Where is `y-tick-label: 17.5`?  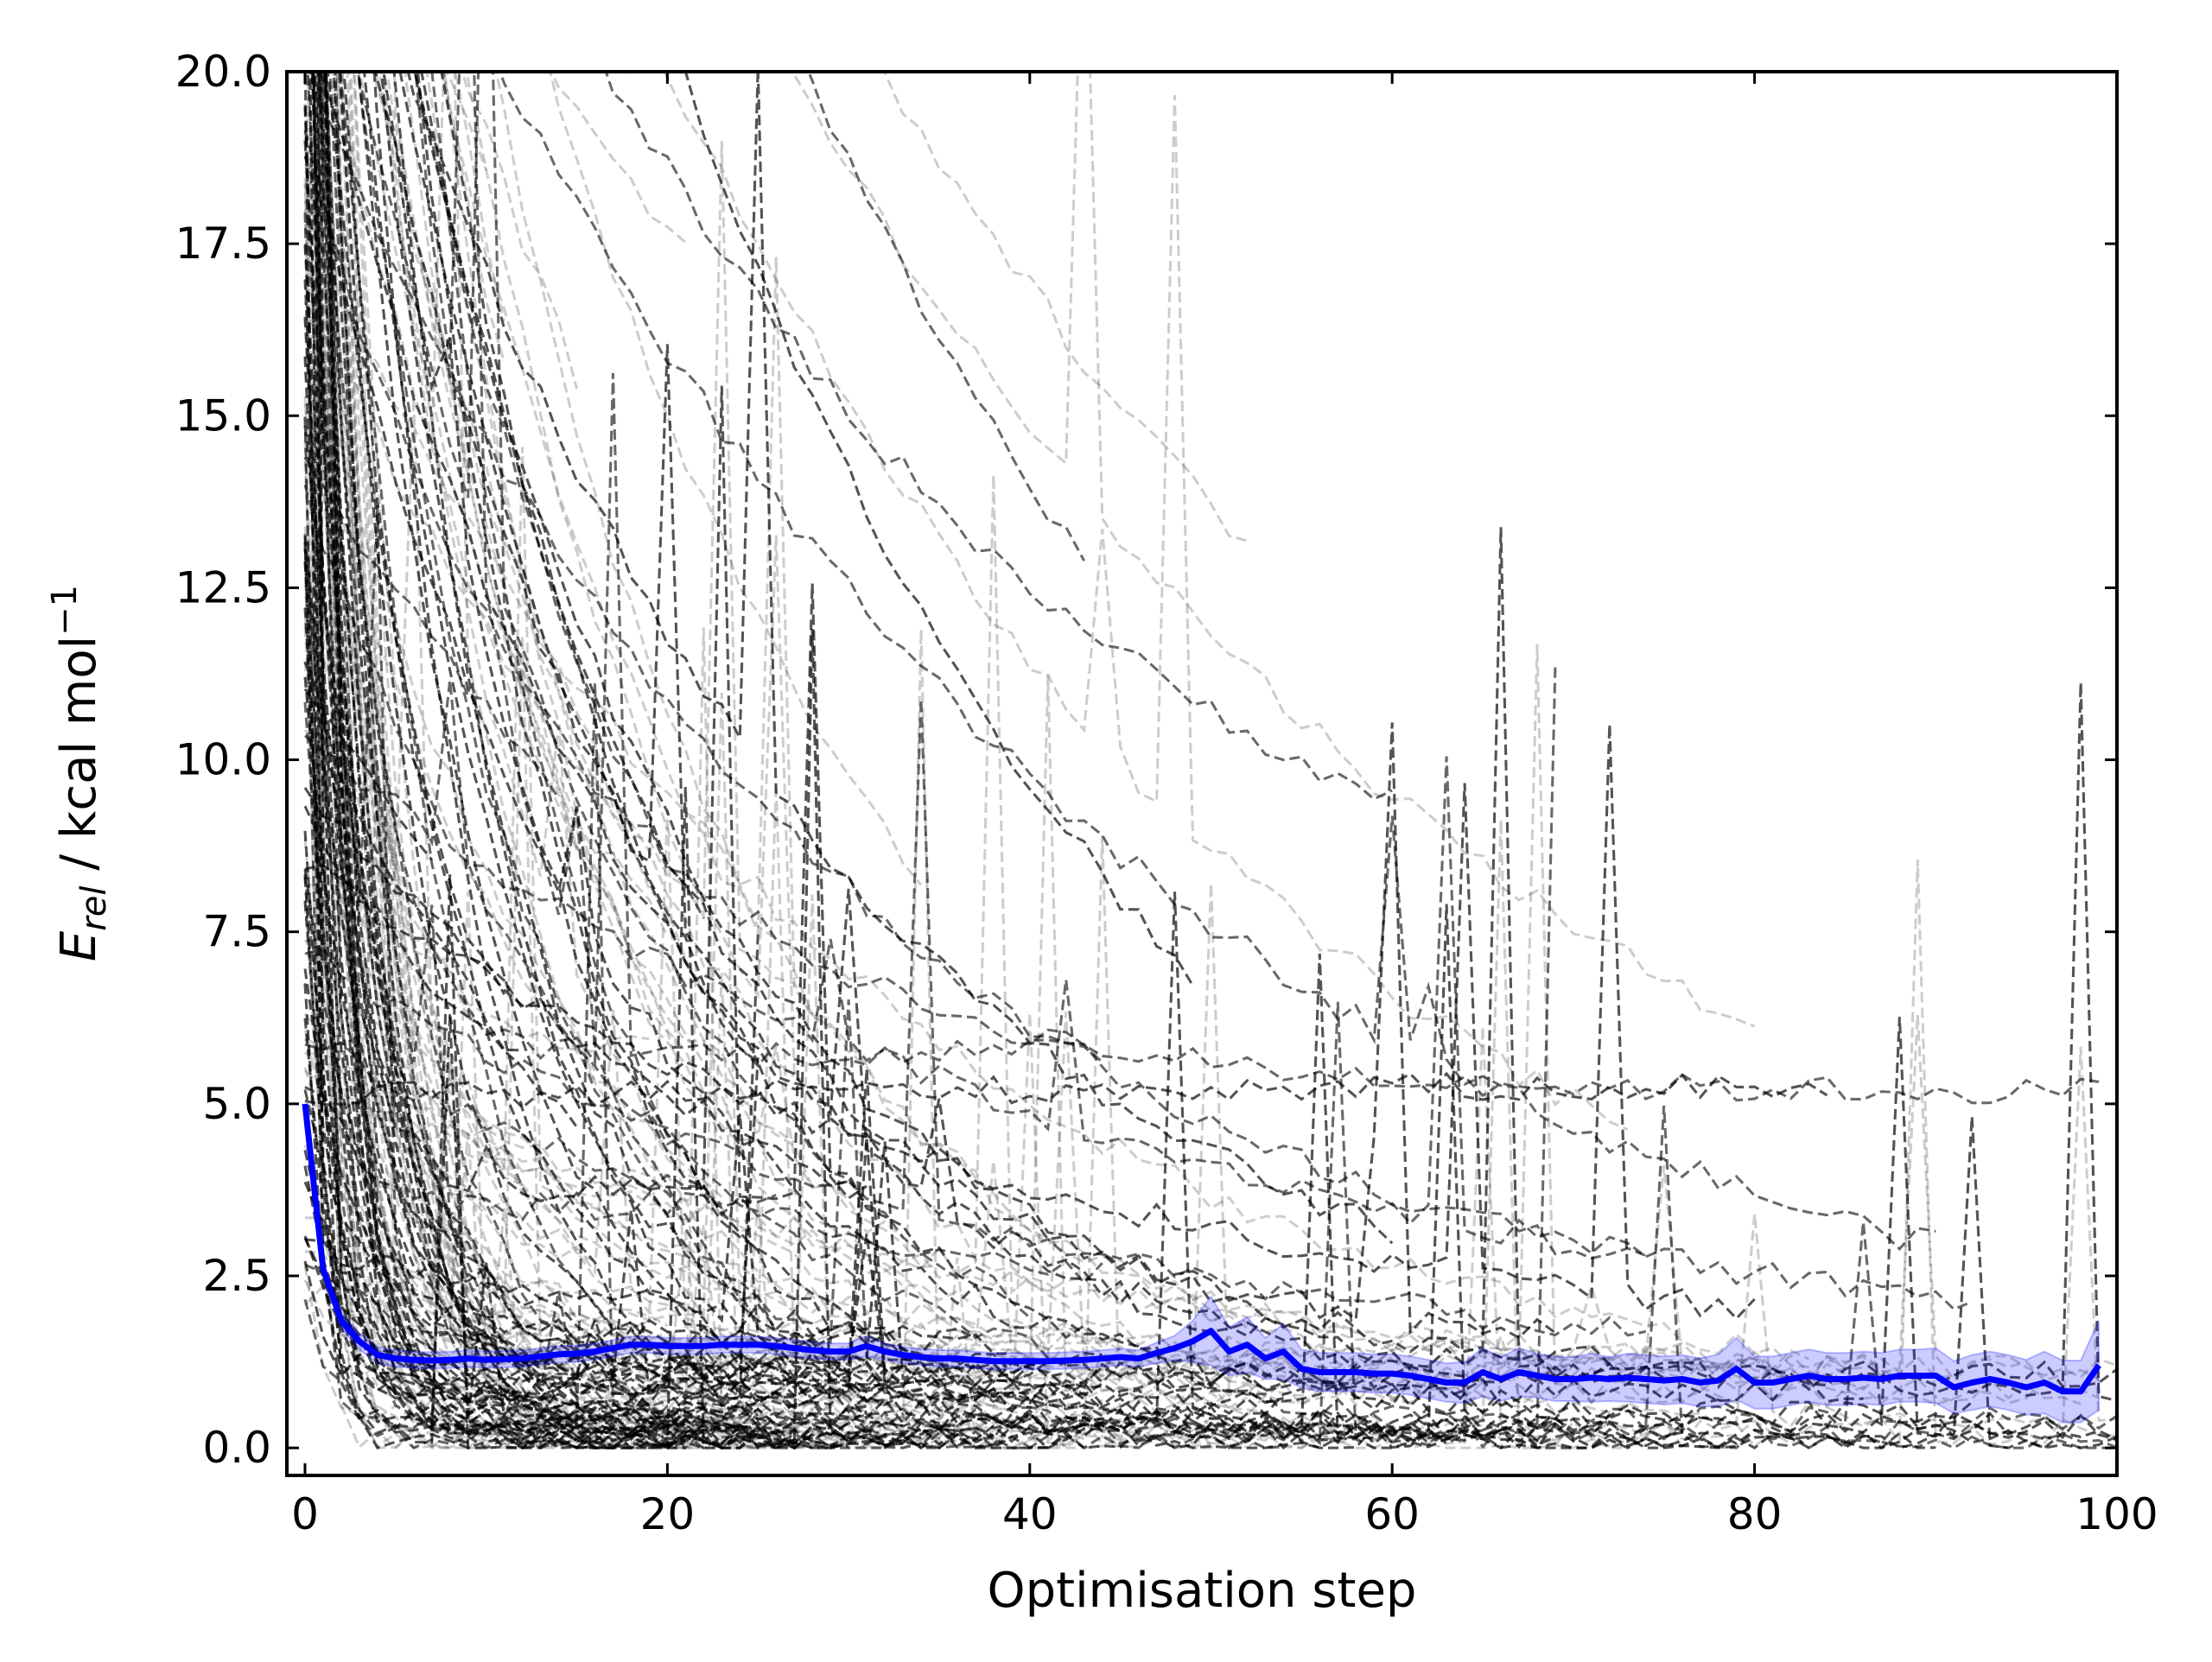 y-tick-label: 17.5 is located at coordinates (223, 244).